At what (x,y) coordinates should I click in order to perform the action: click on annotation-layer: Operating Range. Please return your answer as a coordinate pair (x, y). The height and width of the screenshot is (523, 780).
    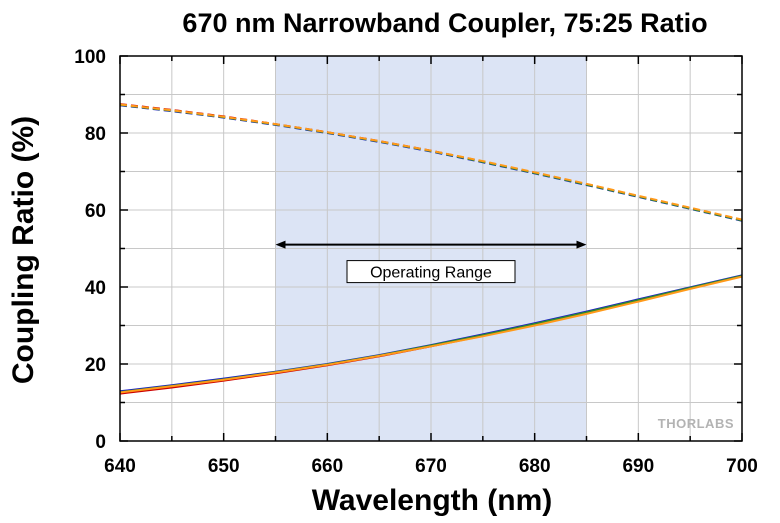
    Looking at the image, I should click on (431, 262).